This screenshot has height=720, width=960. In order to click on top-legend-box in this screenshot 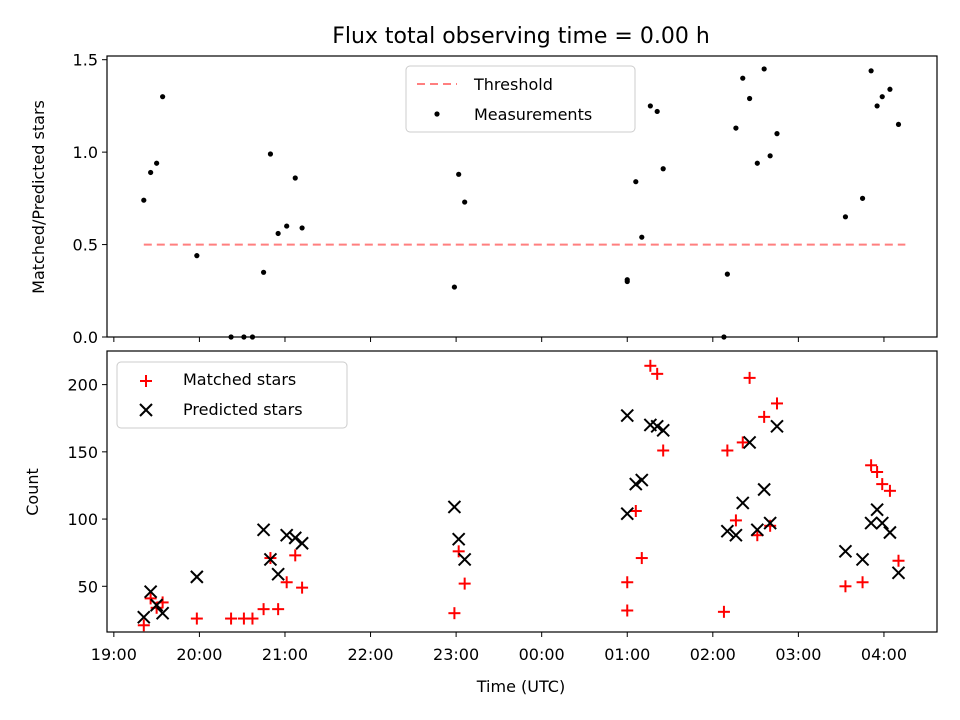, I will do `click(520, 99)`.